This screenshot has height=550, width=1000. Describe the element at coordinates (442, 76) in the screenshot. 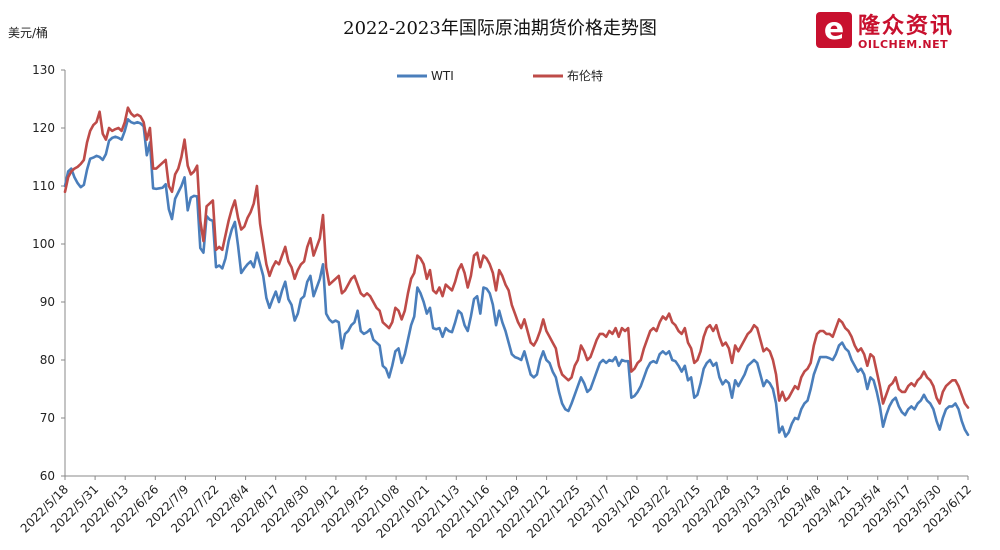

I see `legend-label-0: WTI` at that location.